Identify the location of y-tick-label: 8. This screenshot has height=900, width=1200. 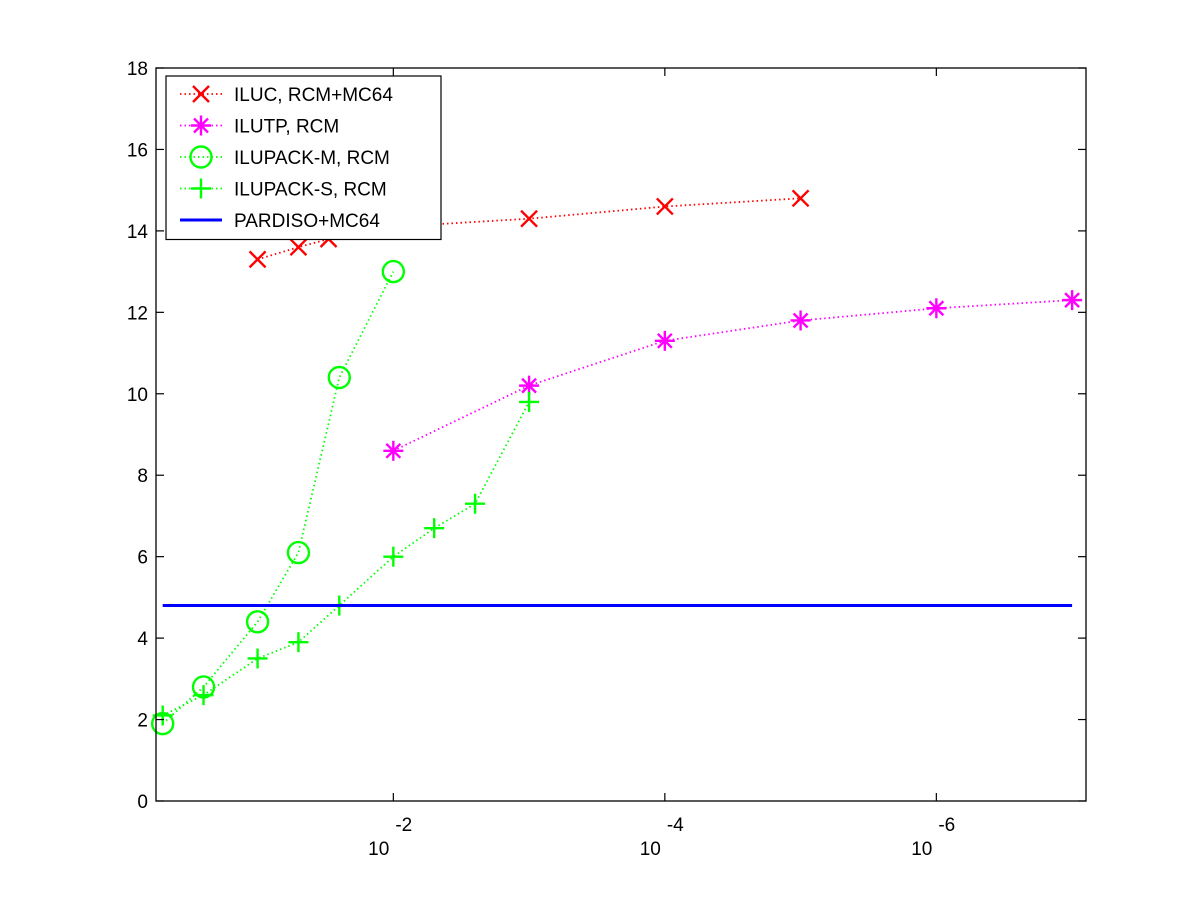
(142, 476).